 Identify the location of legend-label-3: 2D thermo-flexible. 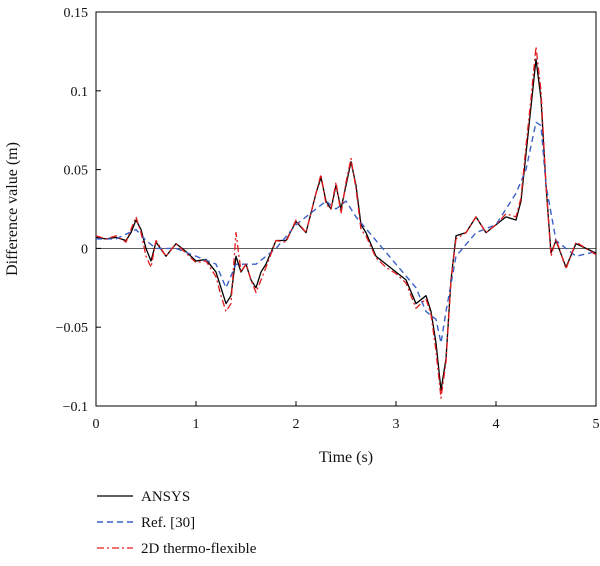
(199, 549).